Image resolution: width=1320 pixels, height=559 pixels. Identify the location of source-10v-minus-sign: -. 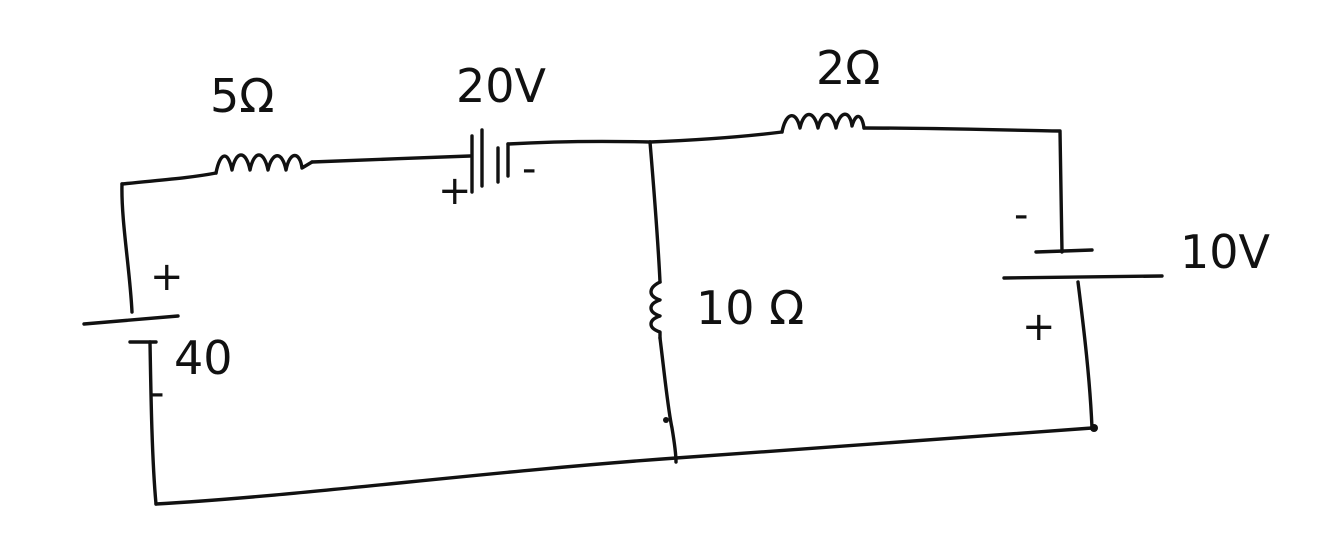
(1021, 215).